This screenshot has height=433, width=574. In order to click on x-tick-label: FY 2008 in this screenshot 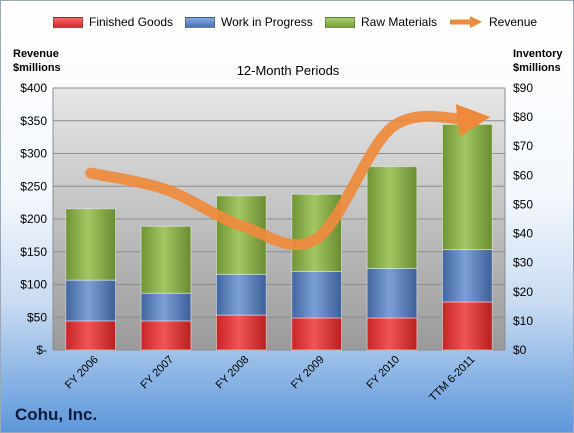, I will do `click(233, 373)`.